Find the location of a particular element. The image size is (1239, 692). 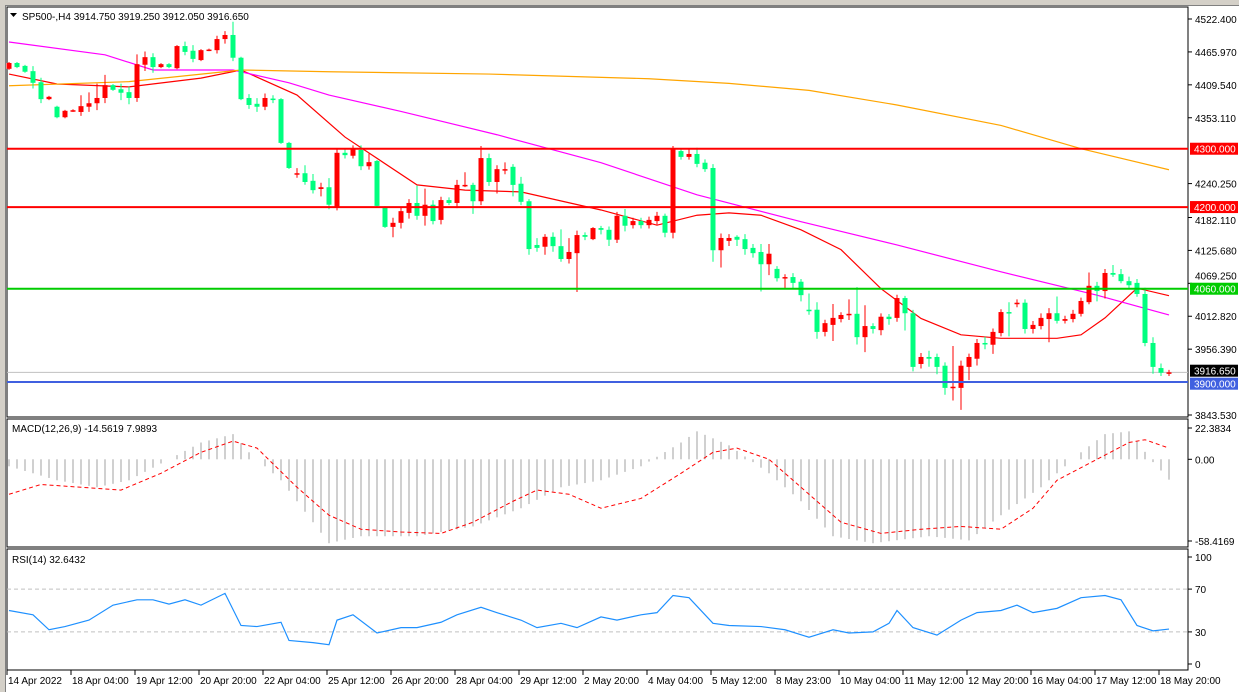

window-left-border is located at coordinates (3, 348).